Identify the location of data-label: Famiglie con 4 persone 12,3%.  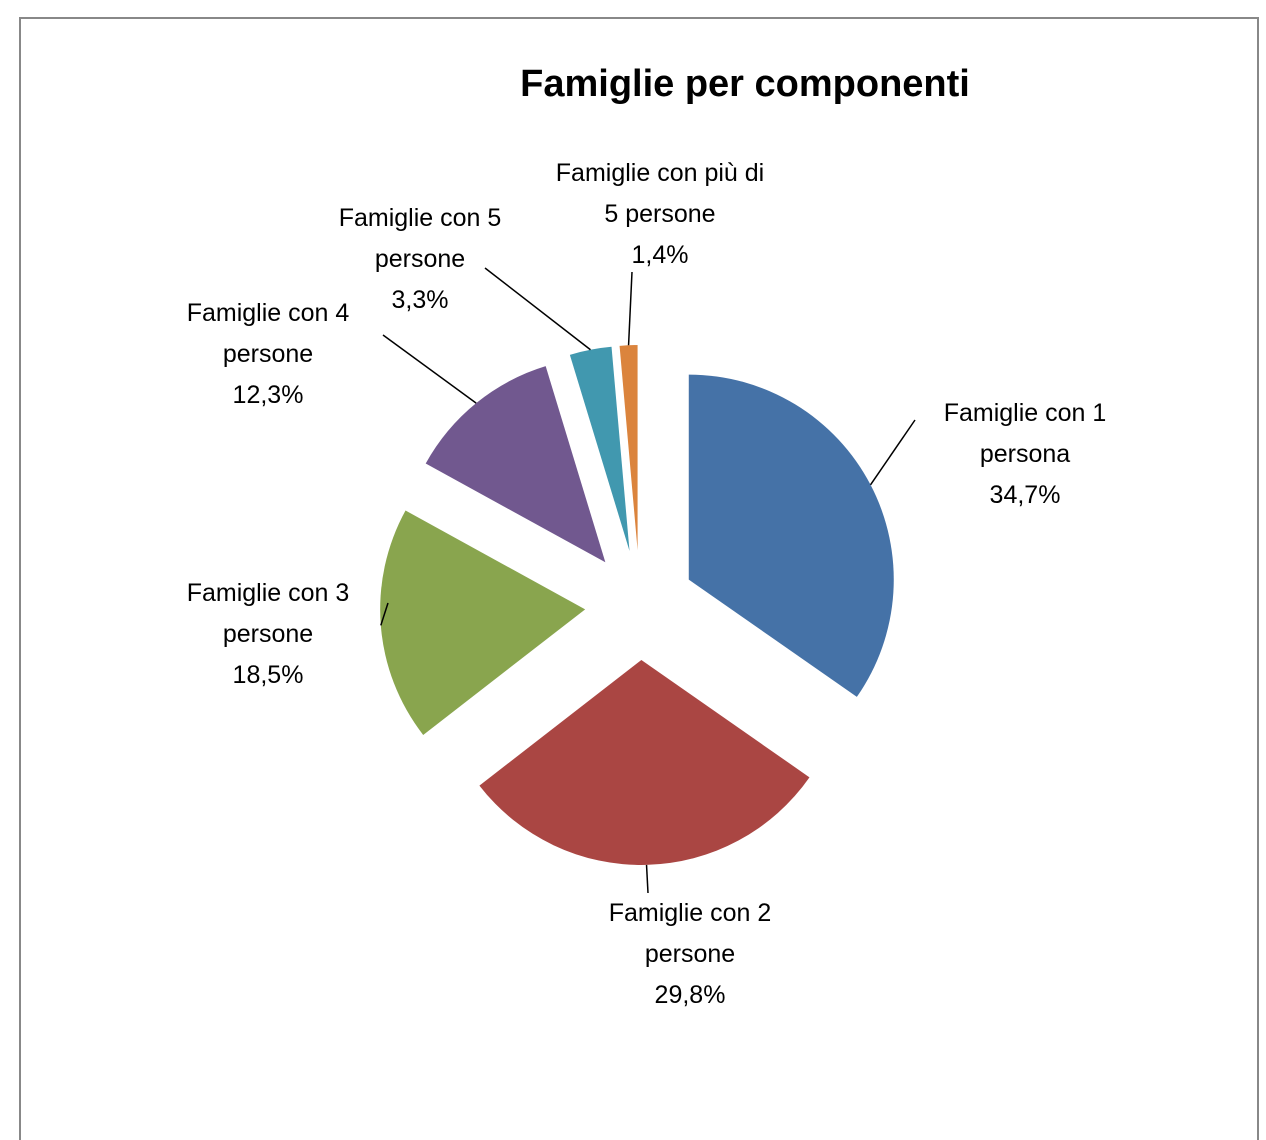
(268, 354).